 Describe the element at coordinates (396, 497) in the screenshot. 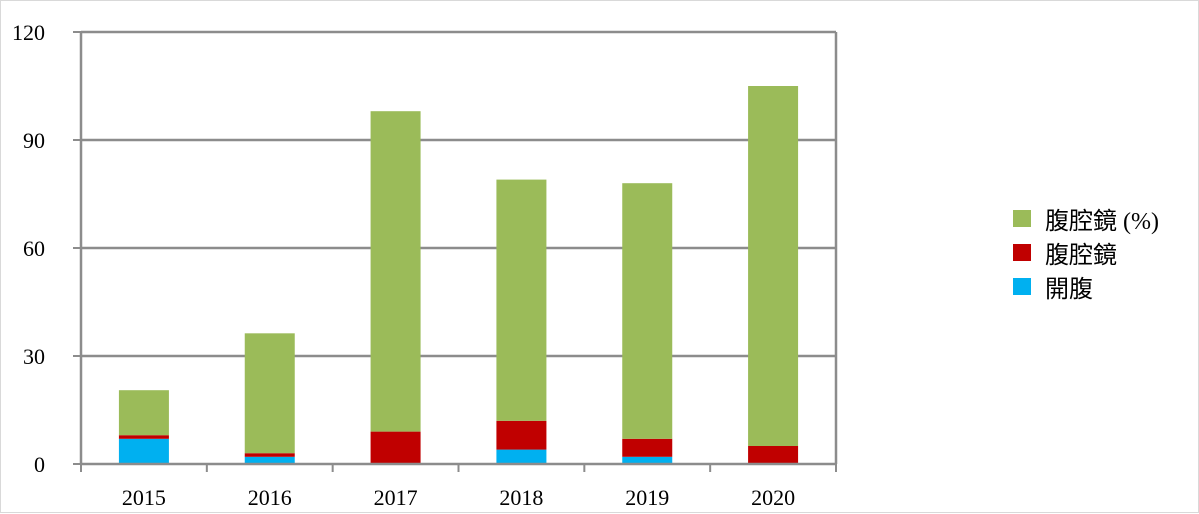

I see `x-tick-label: 2017` at that location.